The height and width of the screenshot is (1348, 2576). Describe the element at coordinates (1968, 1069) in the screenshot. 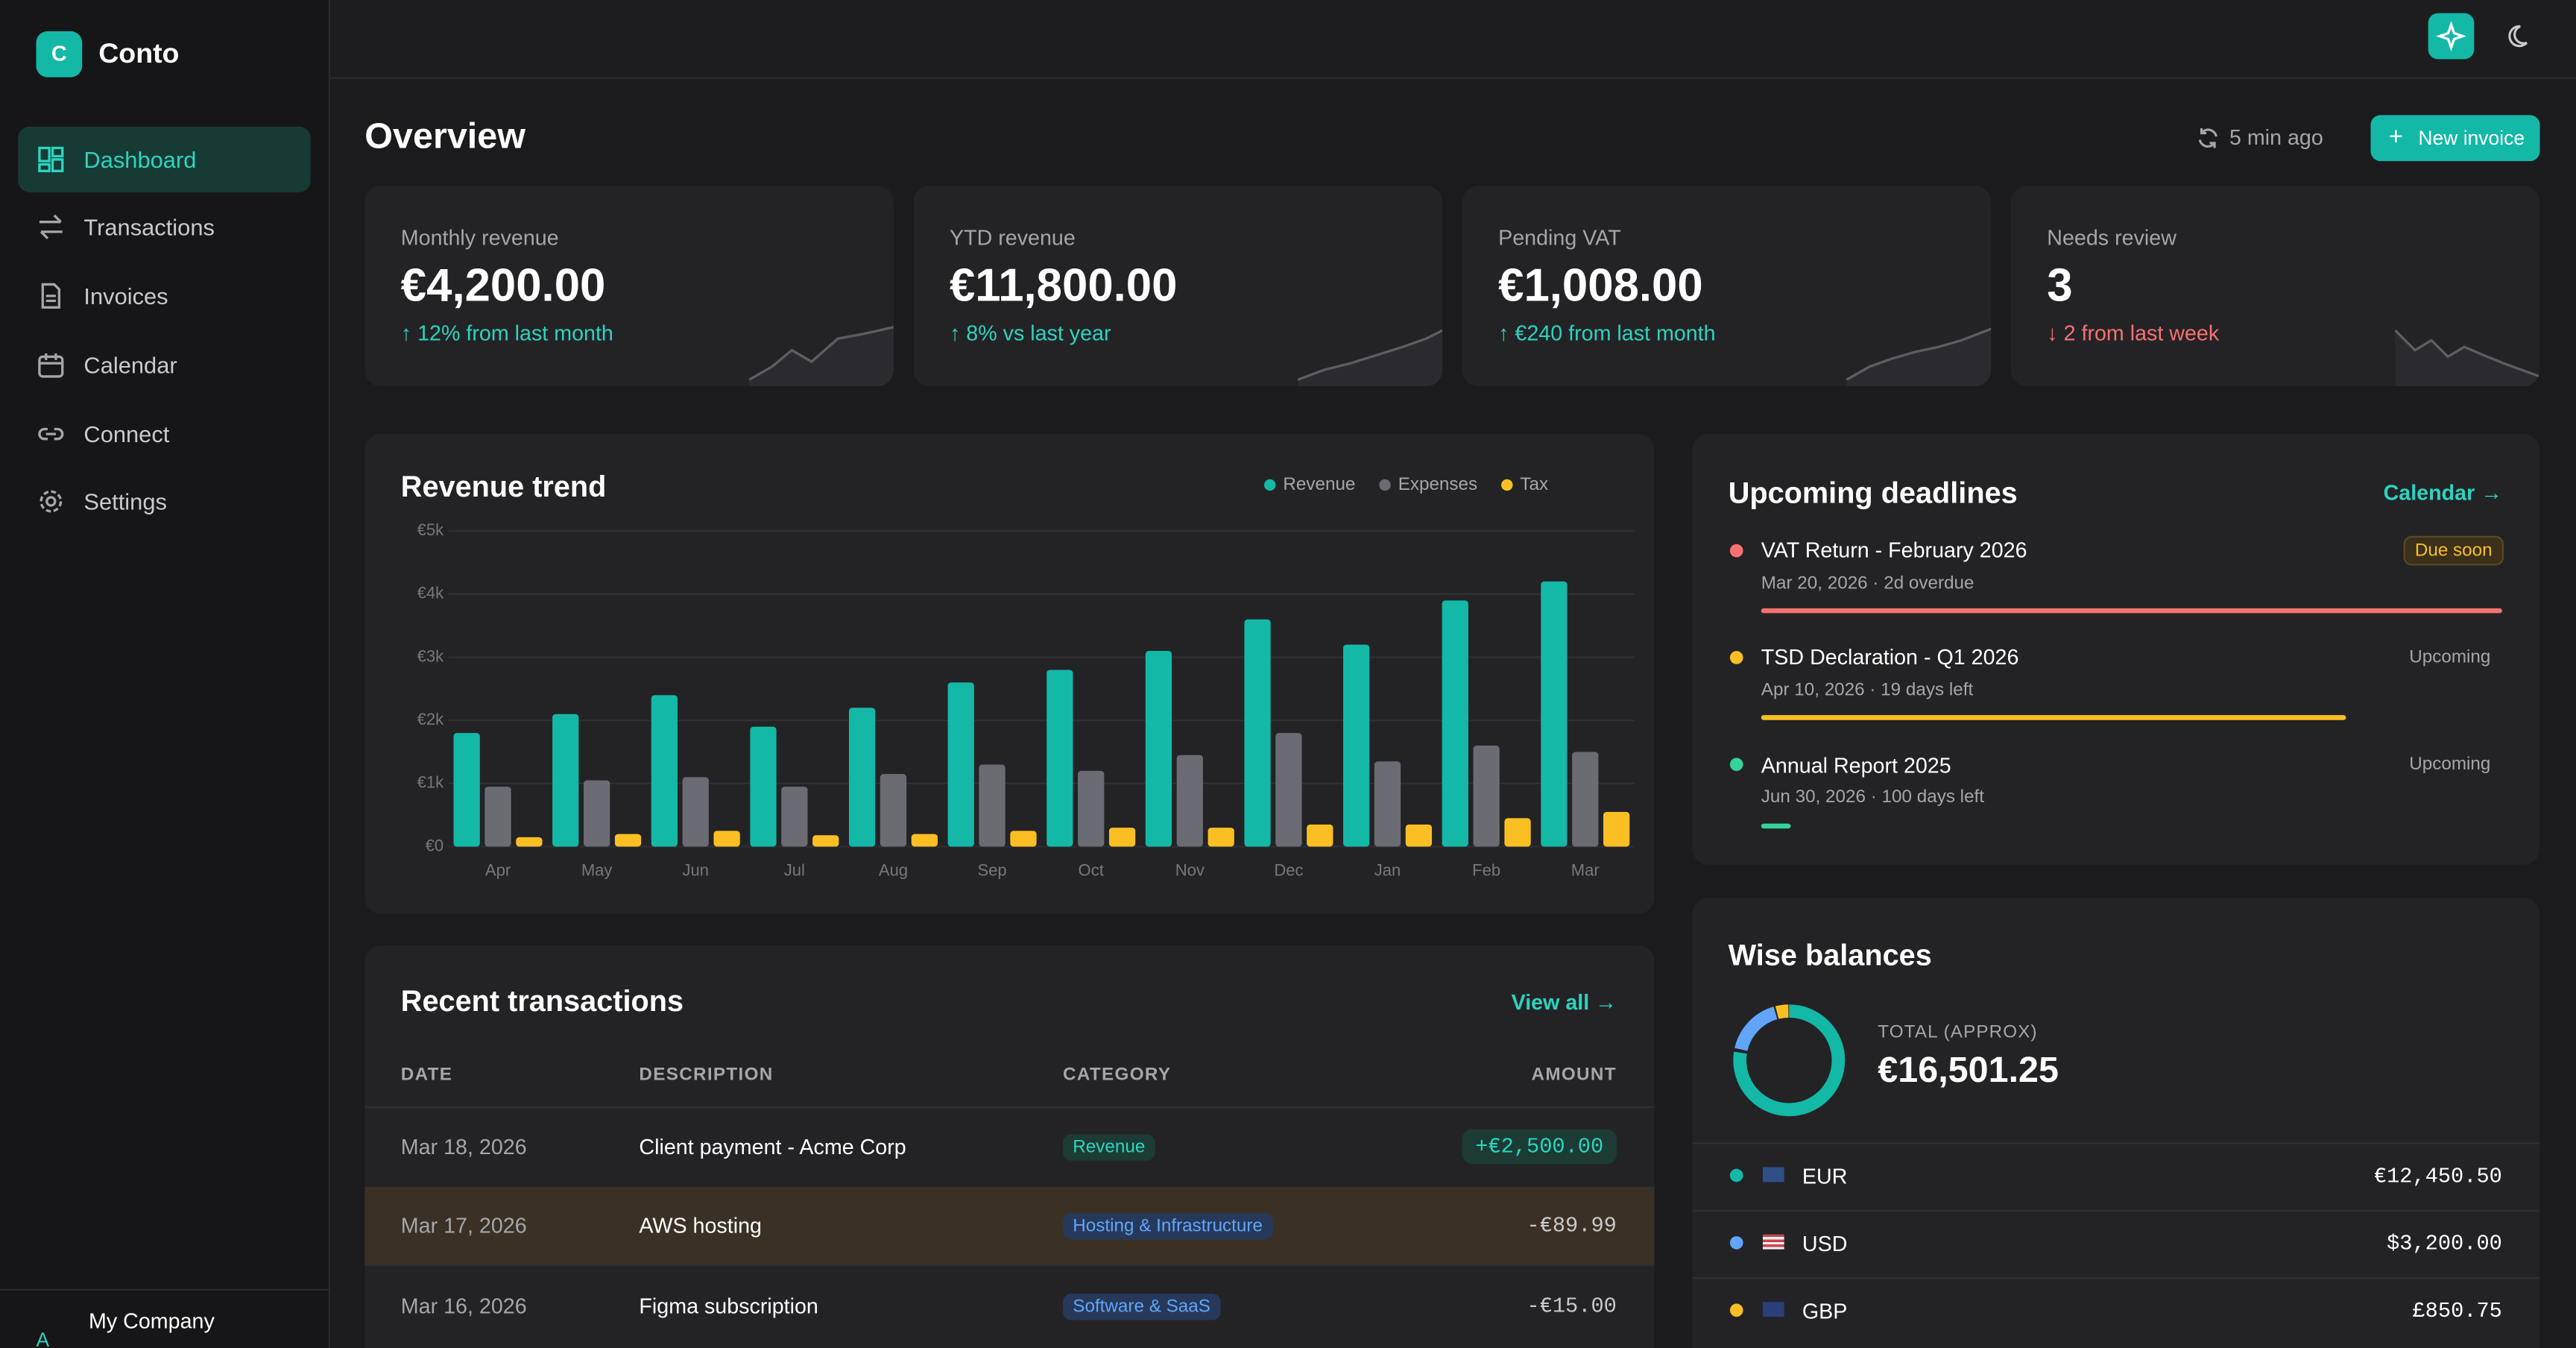

I see `total-value: €16,501.25` at that location.